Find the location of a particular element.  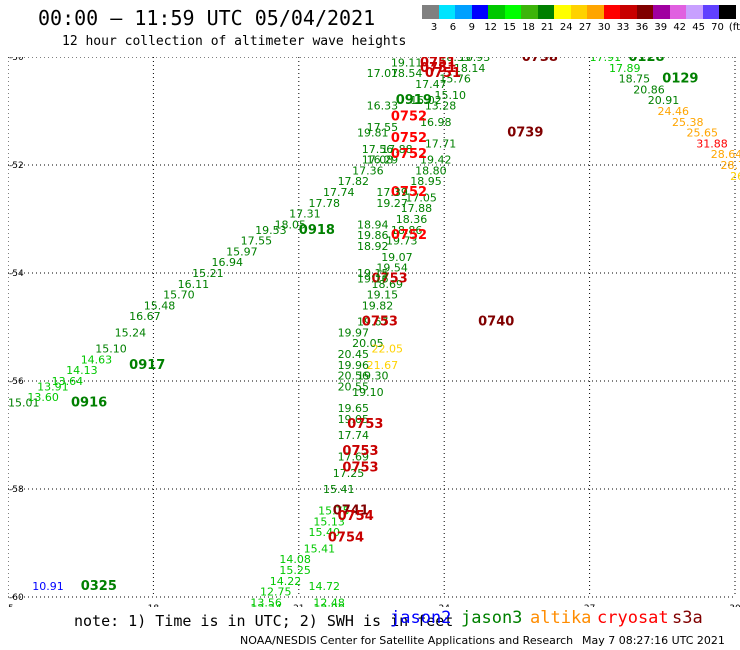

wave-height-label: 26.92 is located at coordinates (735, 176).